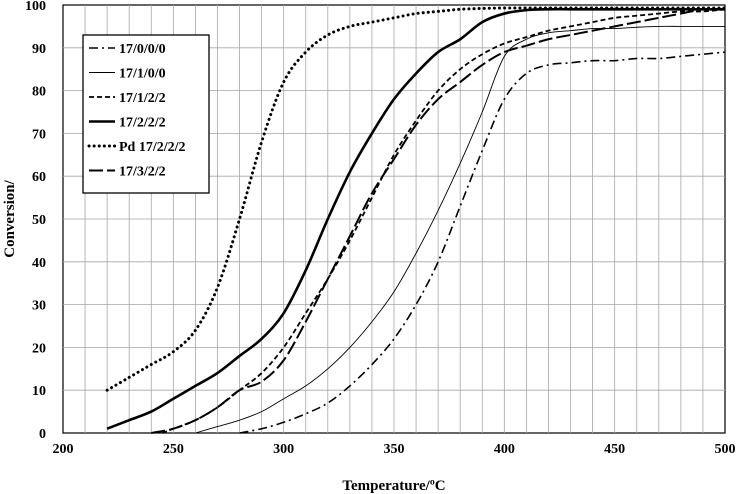 The width and height of the screenshot is (738, 494). I want to click on x-tick-label: 400, so click(504, 449).